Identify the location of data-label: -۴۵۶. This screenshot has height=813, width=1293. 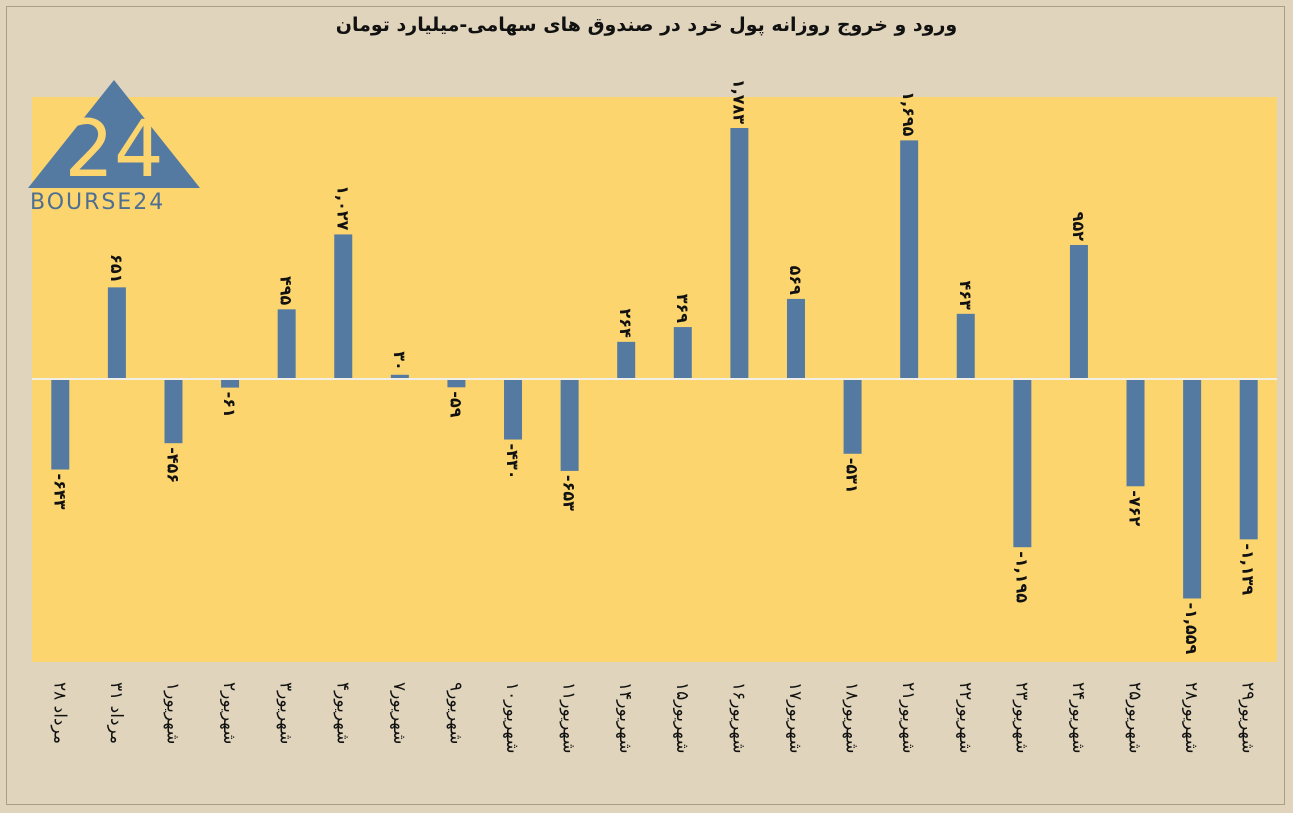
(172, 465).